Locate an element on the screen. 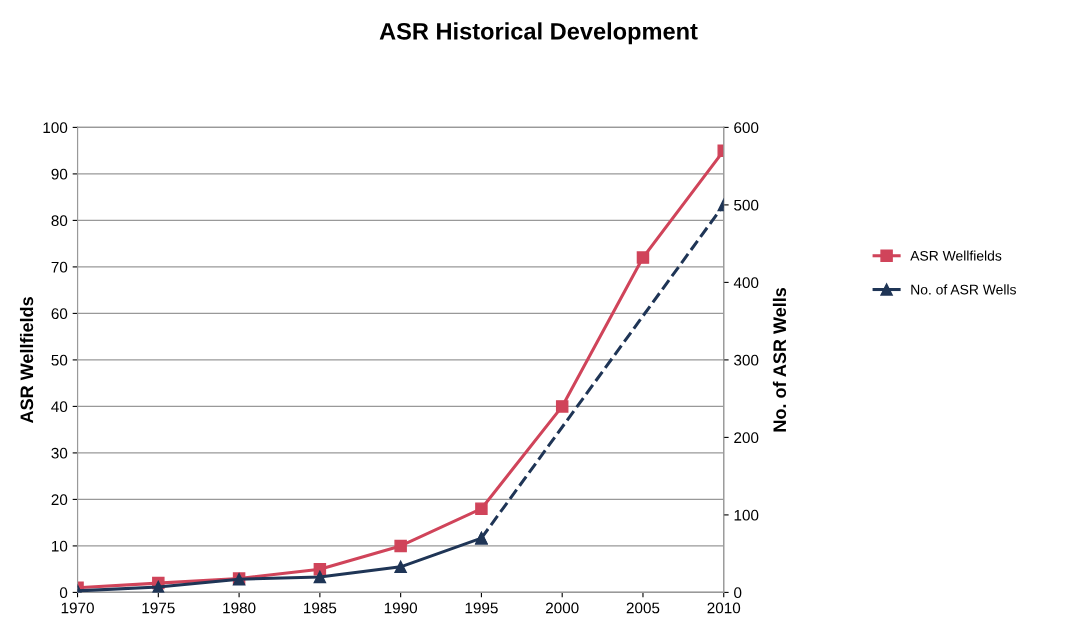 Image resolution: width=1077 pixels, height=637 pixels. chart-title: ASR Historical Development is located at coordinates (538, 33).